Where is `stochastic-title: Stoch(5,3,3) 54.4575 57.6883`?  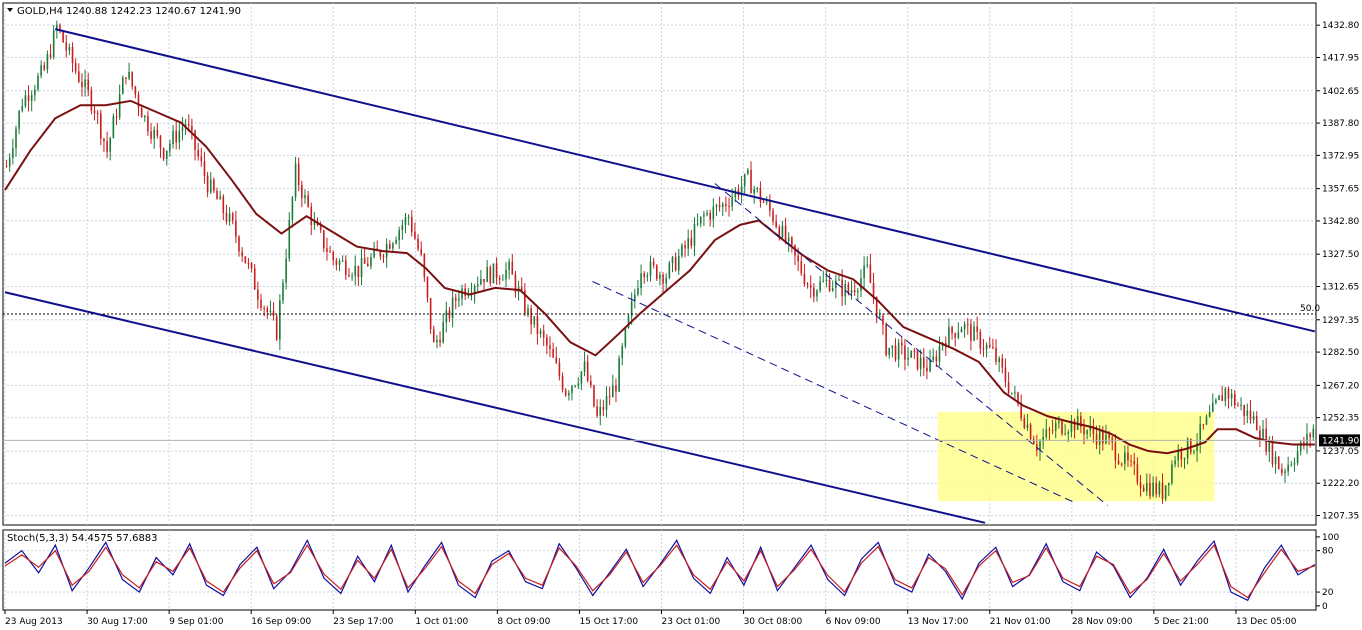
stochastic-title: Stoch(5,3,3) 54.4575 57.6883 is located at coordinates (82, 538).